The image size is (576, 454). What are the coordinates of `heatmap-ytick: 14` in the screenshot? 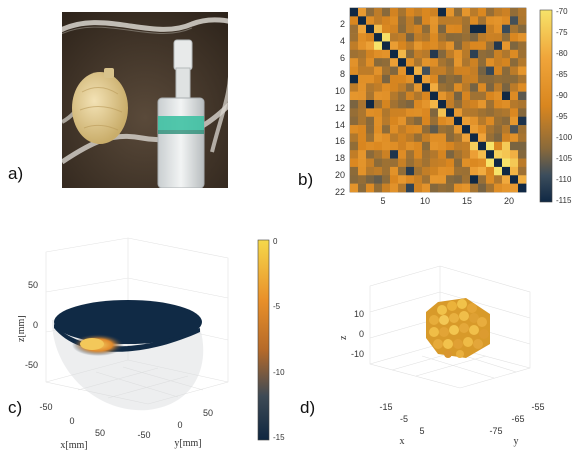 It's located at (340, 125).